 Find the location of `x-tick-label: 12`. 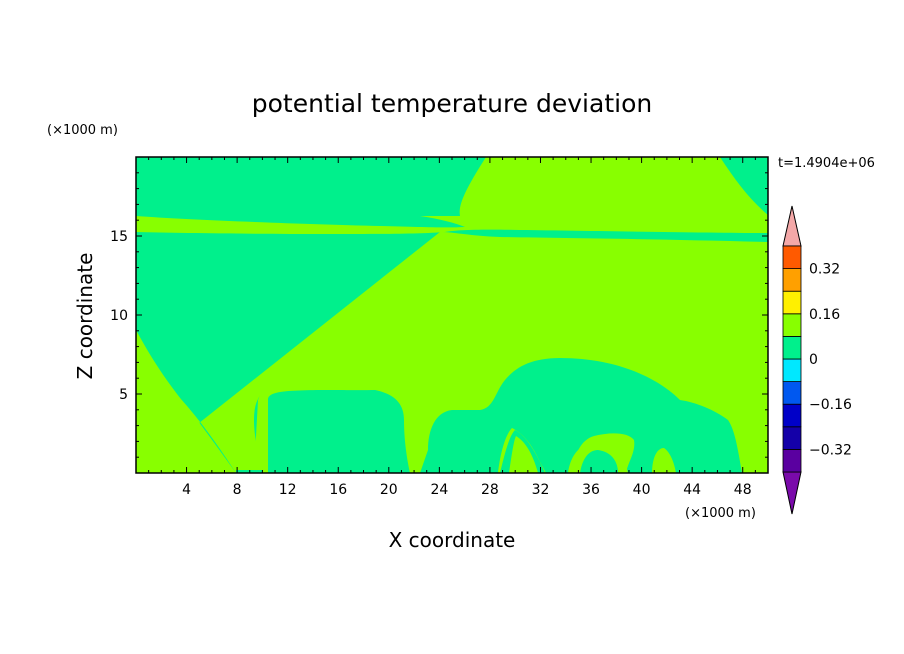

x-tick-label: 12 is located at coordinates (288, 490).